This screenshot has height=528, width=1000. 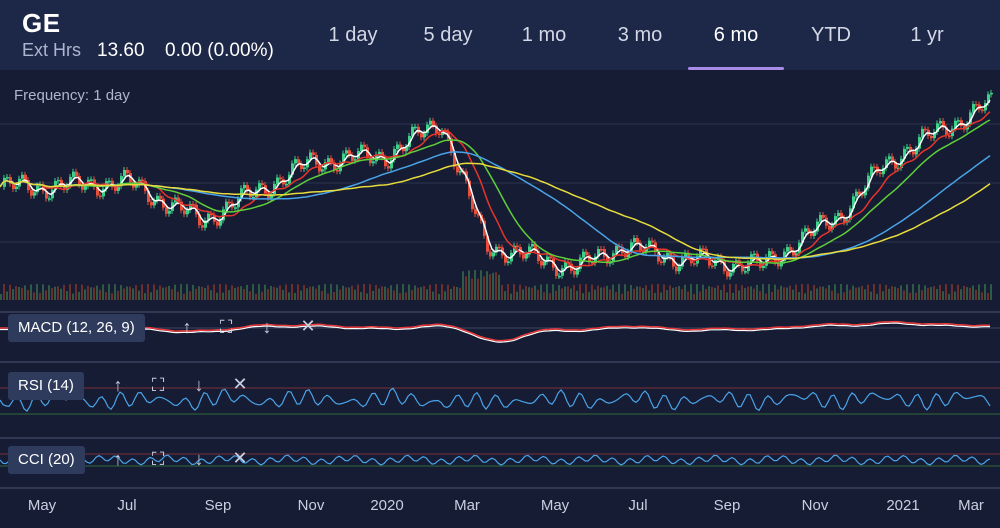 What do you see at coordinates (927, 35) in the screenshot?
I see `tab-1-yr: 1 yr` at bounding box center [927, 35].